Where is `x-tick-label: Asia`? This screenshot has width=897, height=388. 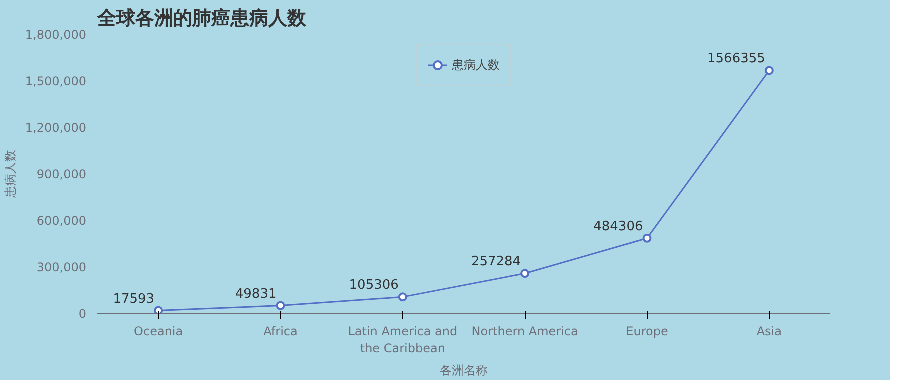 x-tick-label: Asia is located at coordinates (769, 331).